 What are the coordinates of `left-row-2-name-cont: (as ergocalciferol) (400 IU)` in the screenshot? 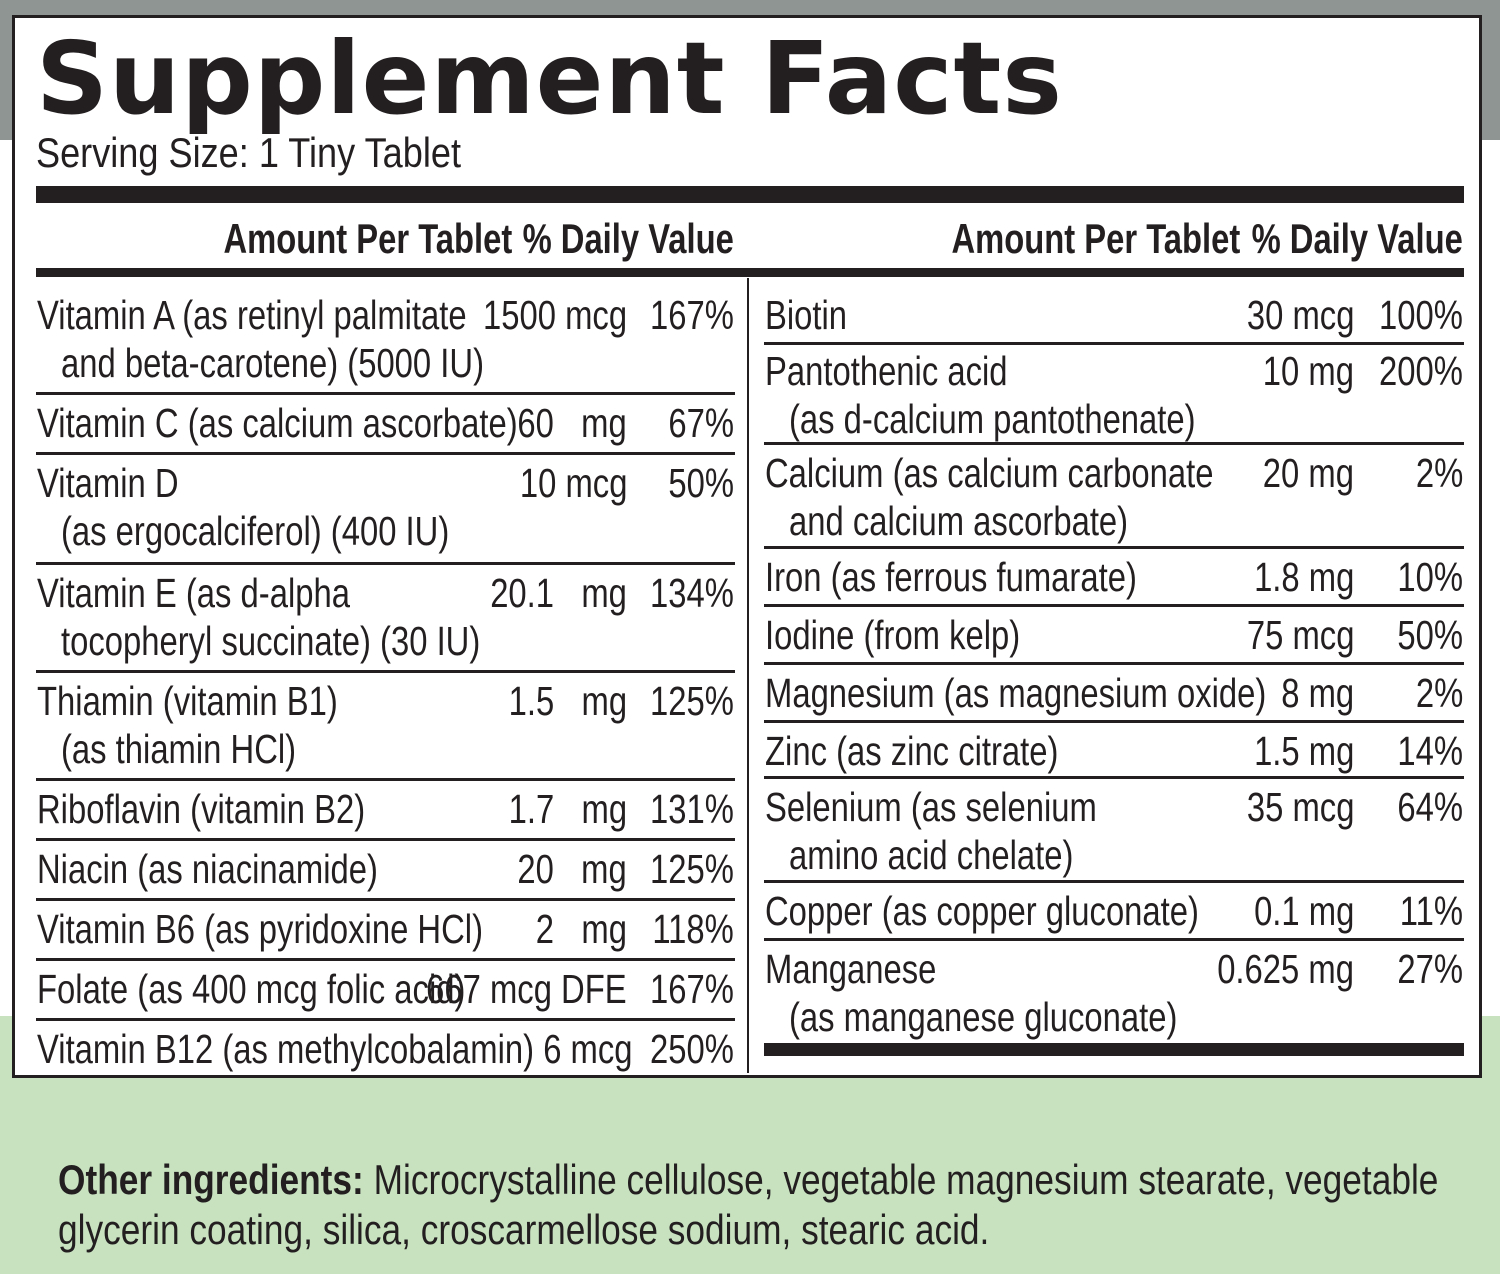 It's located at (255, 531).